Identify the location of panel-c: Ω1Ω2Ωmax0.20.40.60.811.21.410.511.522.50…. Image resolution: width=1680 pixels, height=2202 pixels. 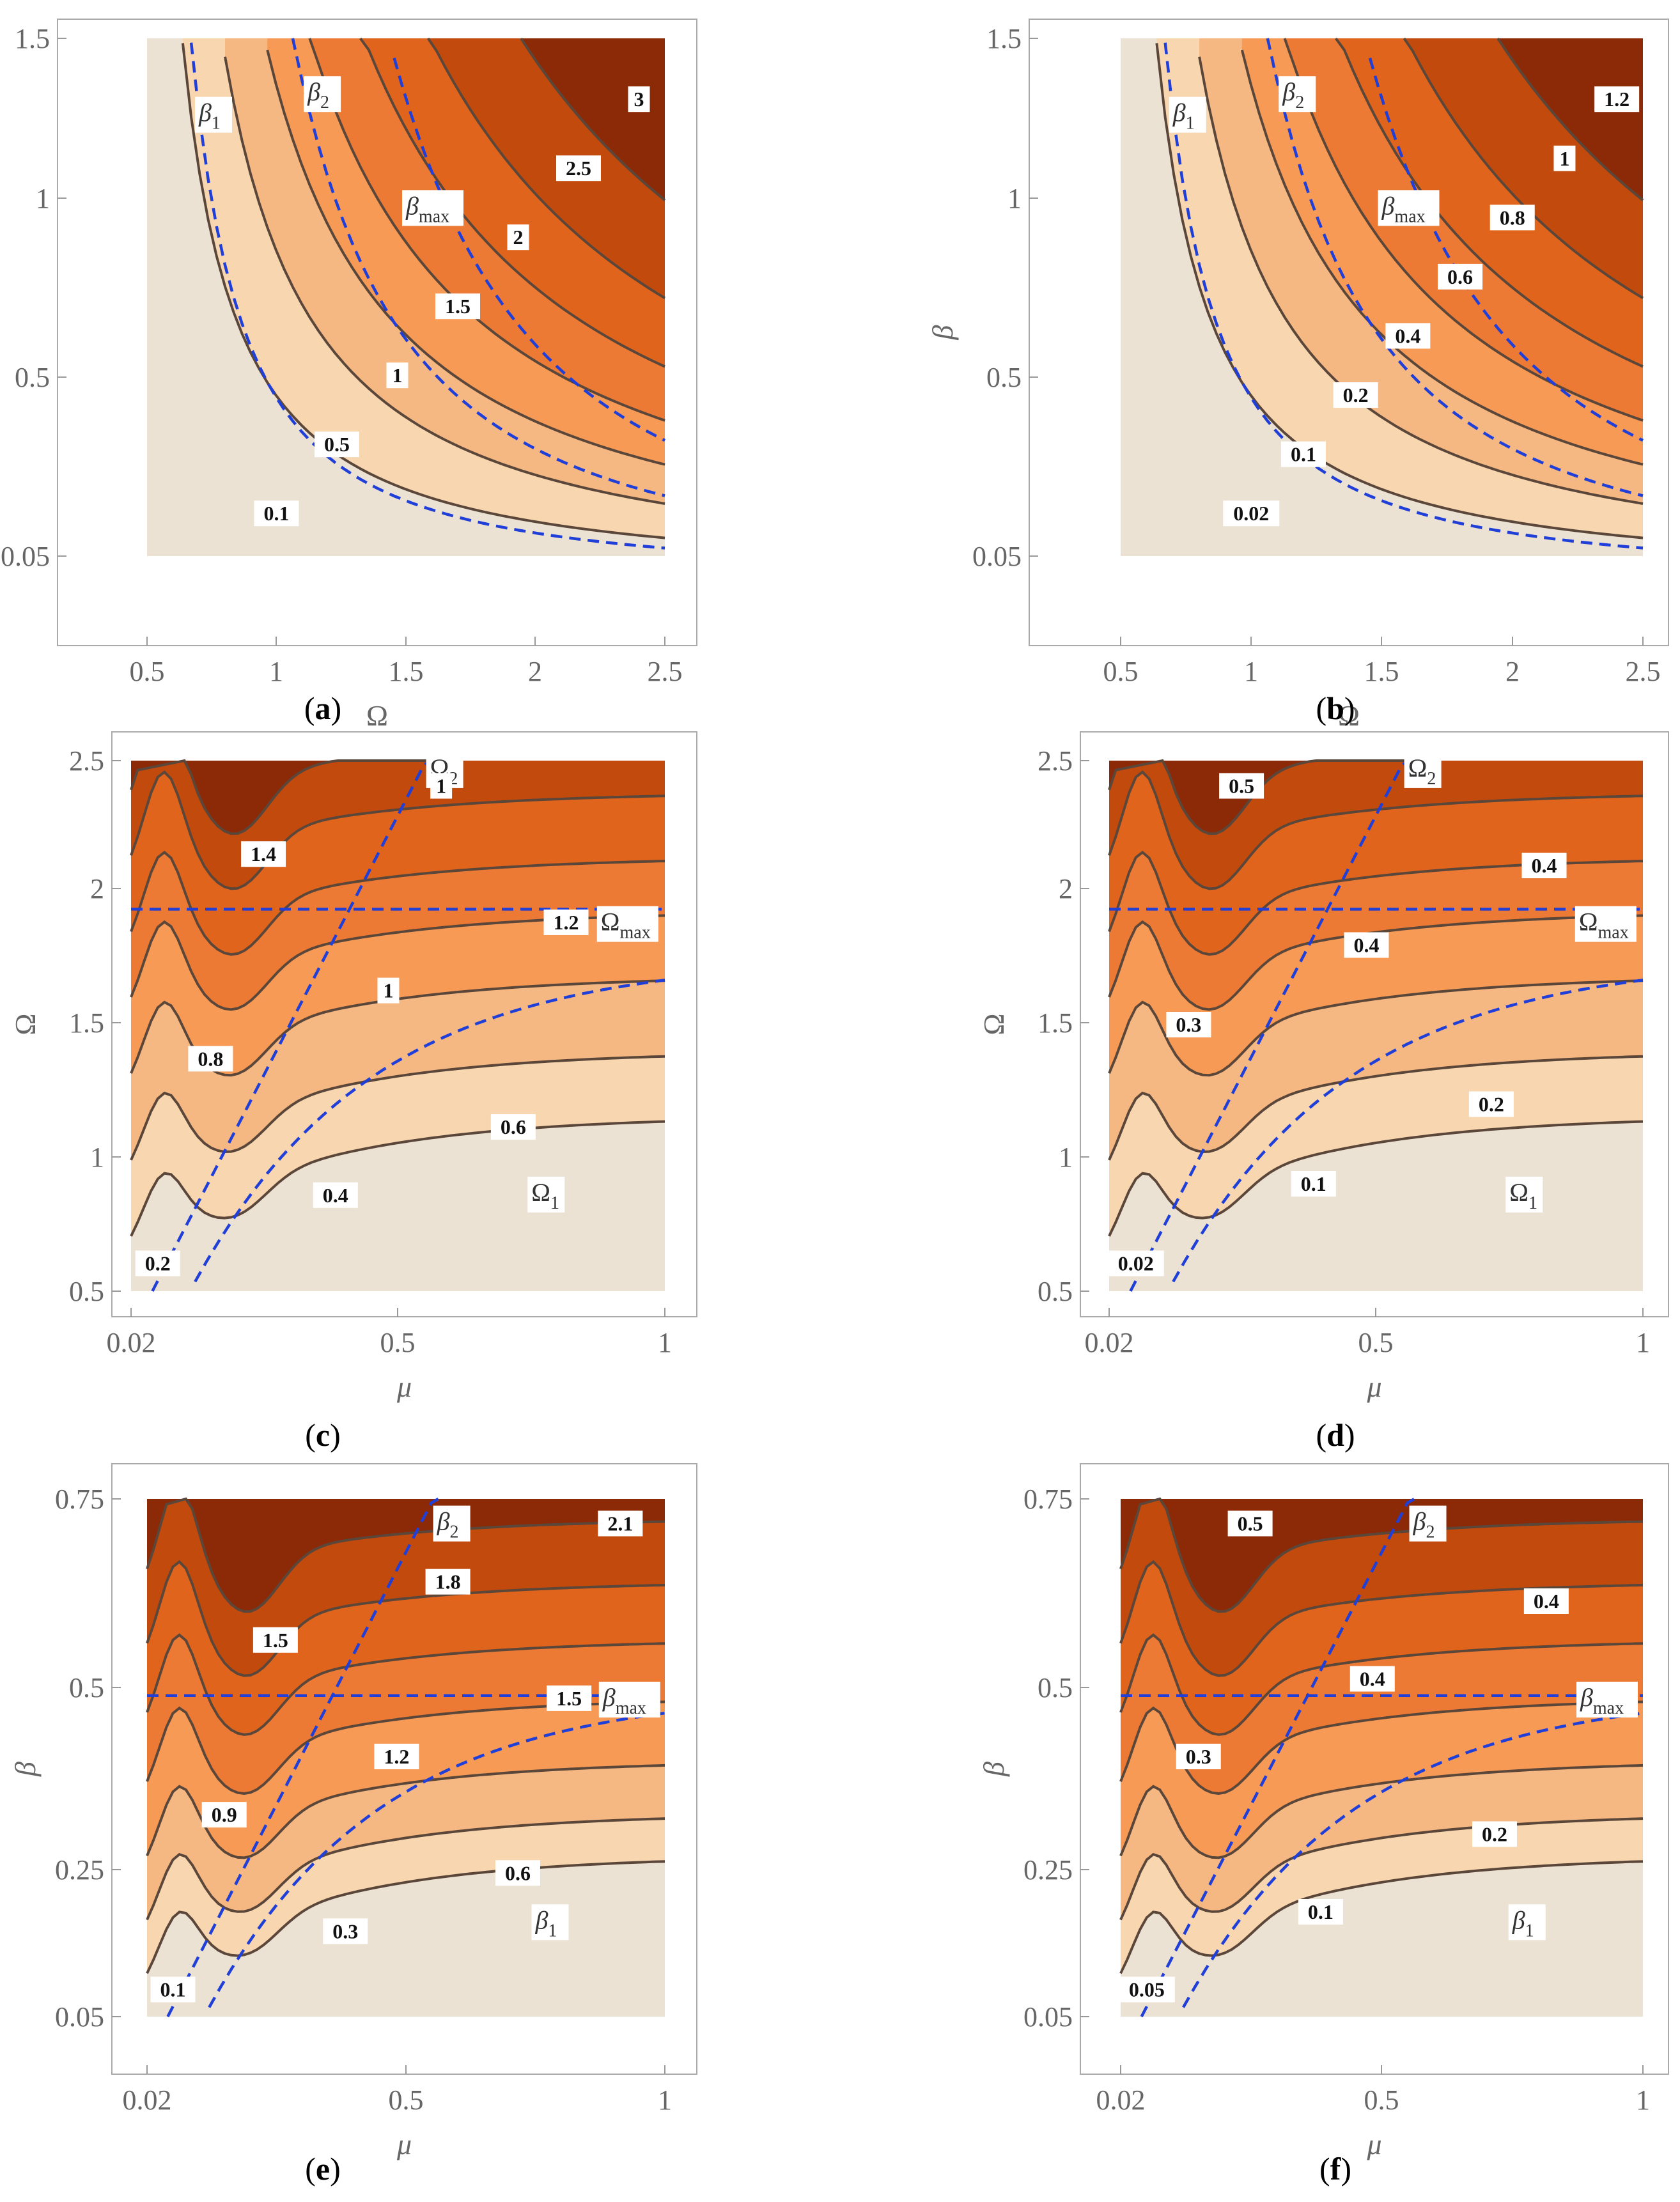
(353, 1092).